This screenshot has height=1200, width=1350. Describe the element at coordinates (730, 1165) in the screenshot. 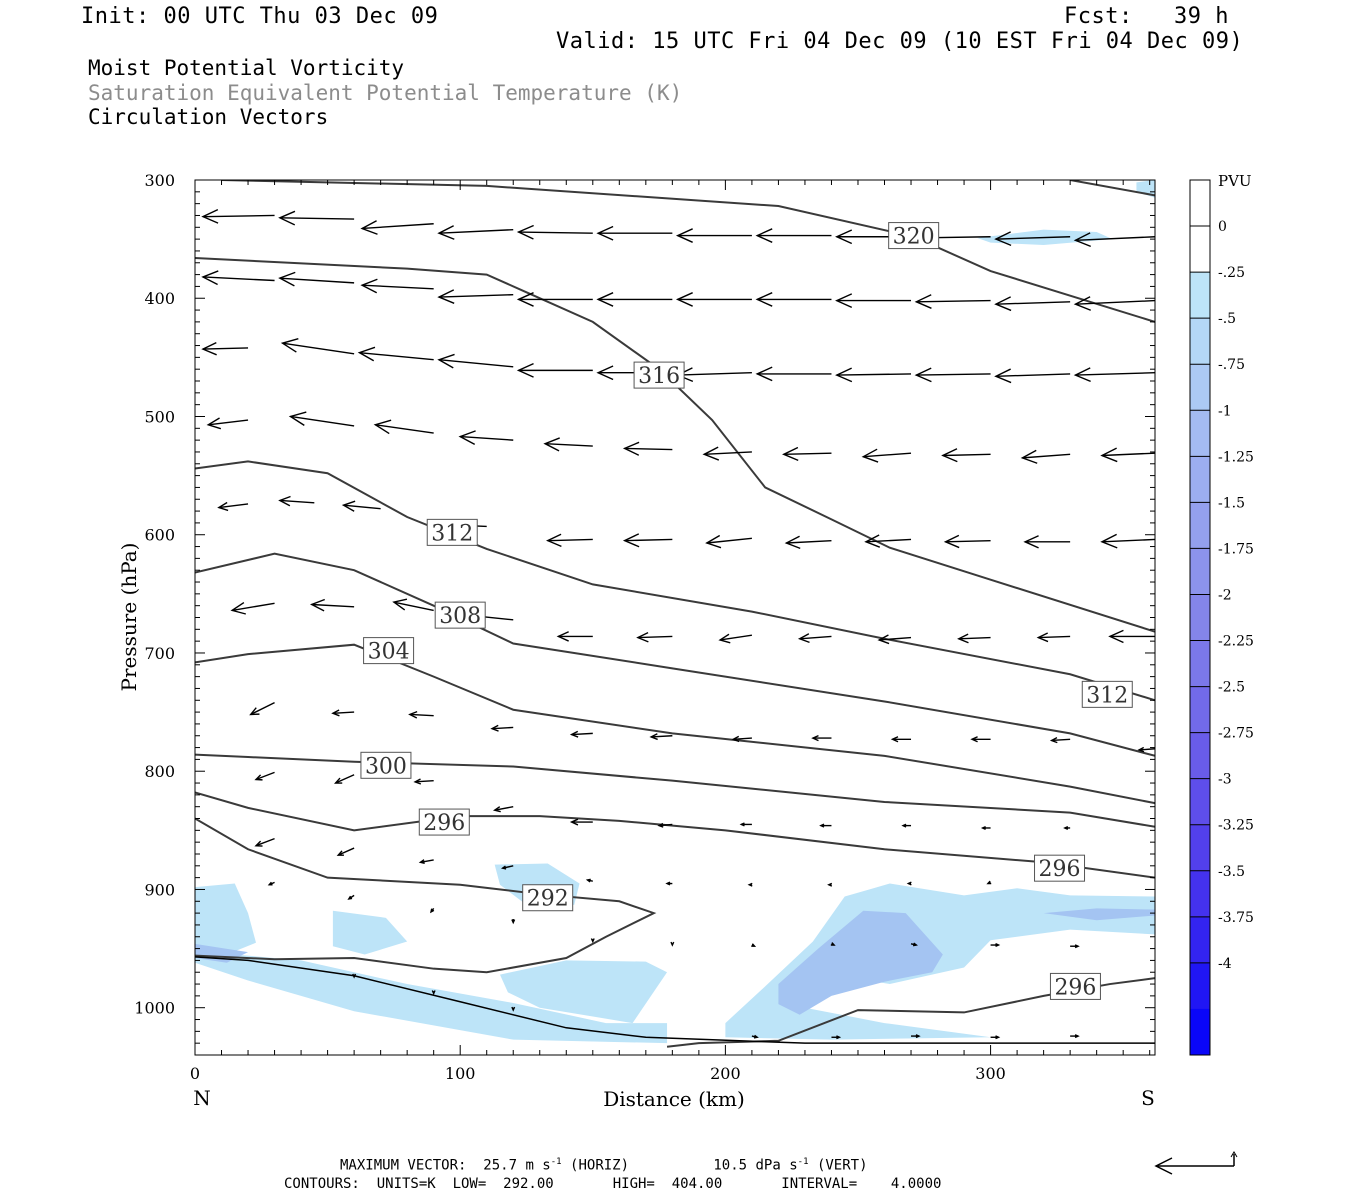

I see `max-vector-vert-value: 10.5` at that location.